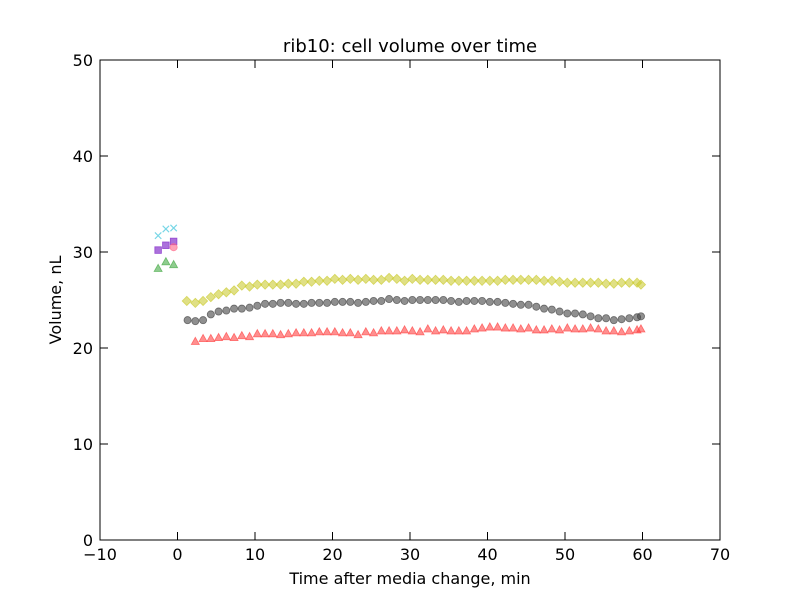  Describe the element at coordinates (88, 540) in the screenshot. I see `y-tick-label: 0` at that location.